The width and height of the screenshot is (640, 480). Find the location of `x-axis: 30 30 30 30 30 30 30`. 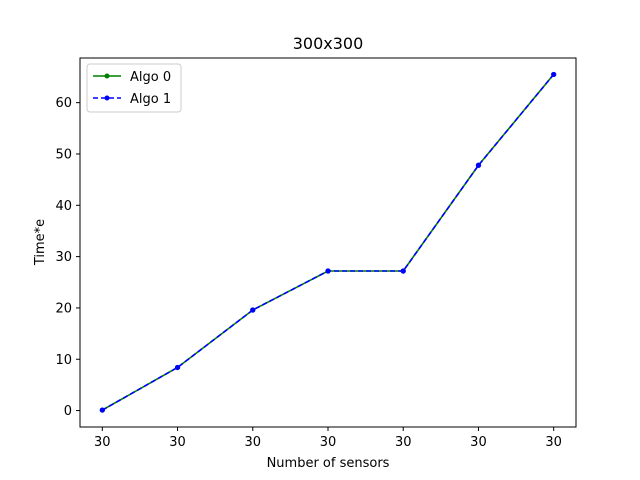

x-axis: 30 30 30 30 30 30 30 is located at coordinates (328, 438).